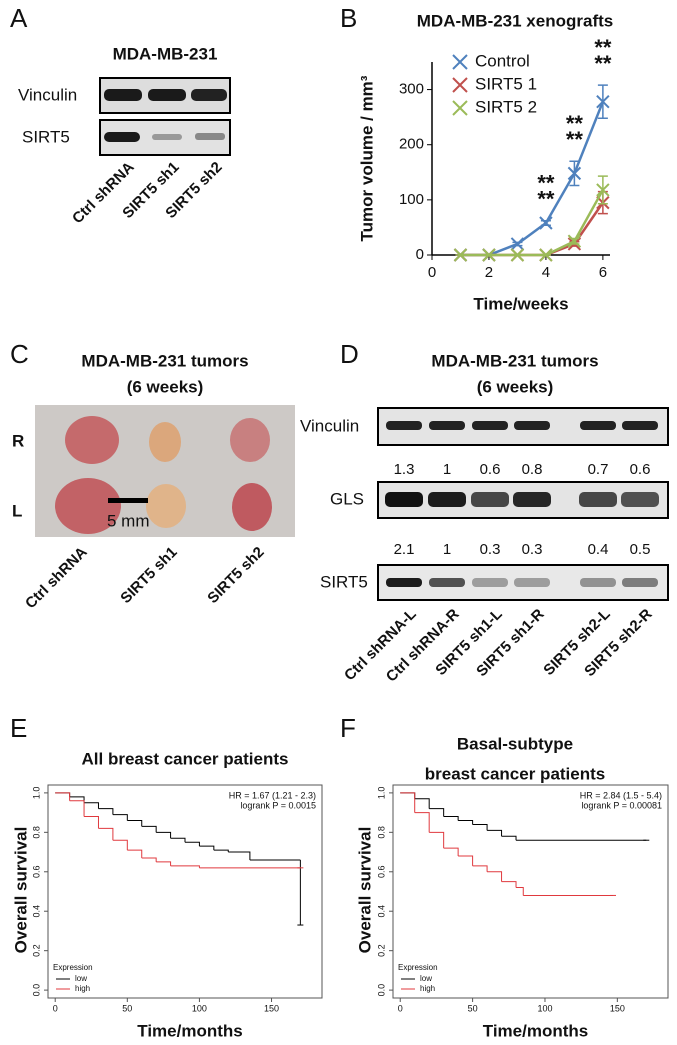  Describe the element at coordinates (381, 950) in the screenshot. I see `y-tick-label: 0.2` at that location.